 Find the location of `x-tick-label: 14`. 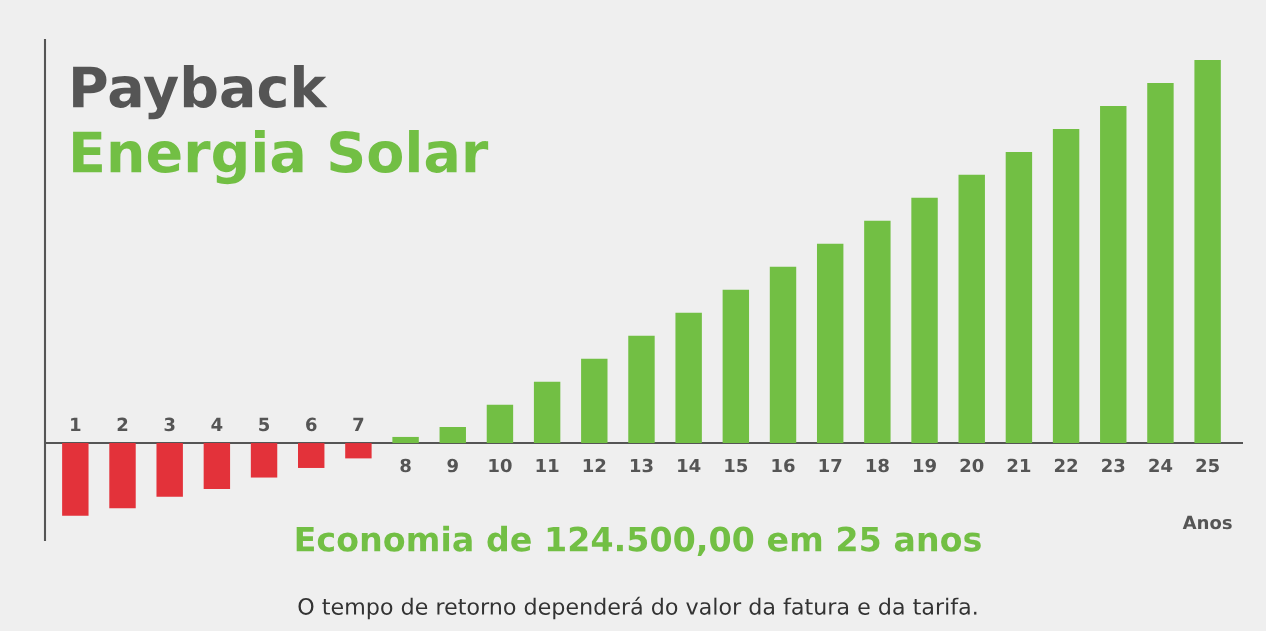

x-tick-label: 14 is located at coordinates (689, 465).